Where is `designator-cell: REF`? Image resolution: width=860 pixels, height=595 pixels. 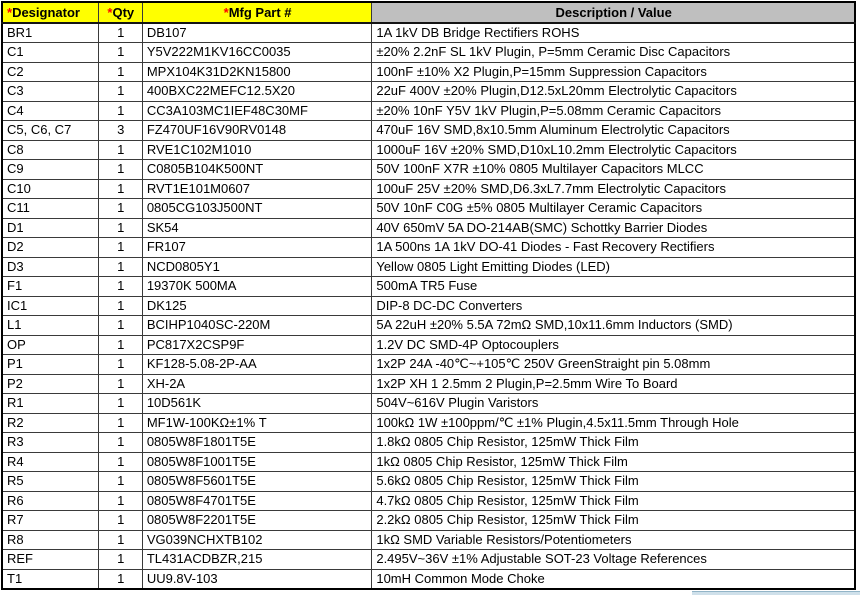
designator-cell: REF is located at coordinates (50, 559).